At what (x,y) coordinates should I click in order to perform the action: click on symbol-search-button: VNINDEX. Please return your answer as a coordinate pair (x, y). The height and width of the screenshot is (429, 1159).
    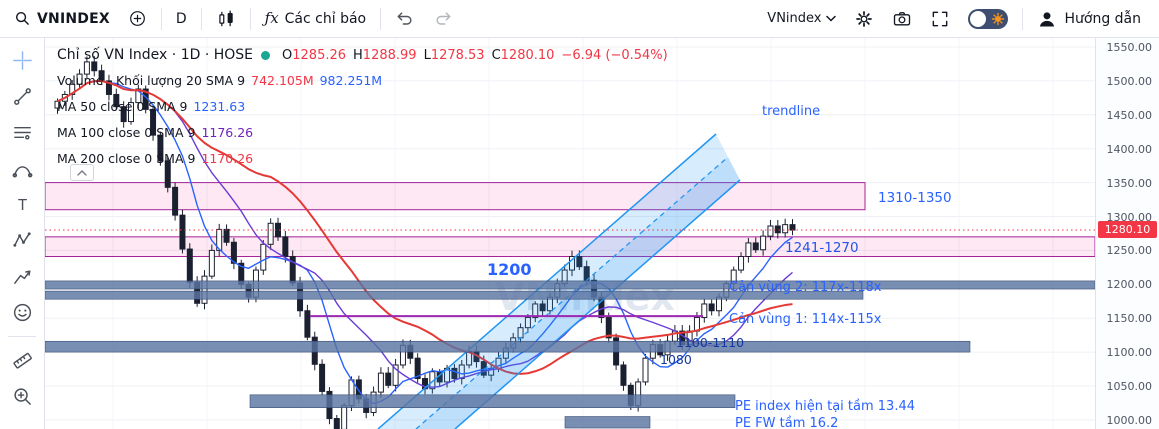
    Looking at the image, I should click on (62, 18).